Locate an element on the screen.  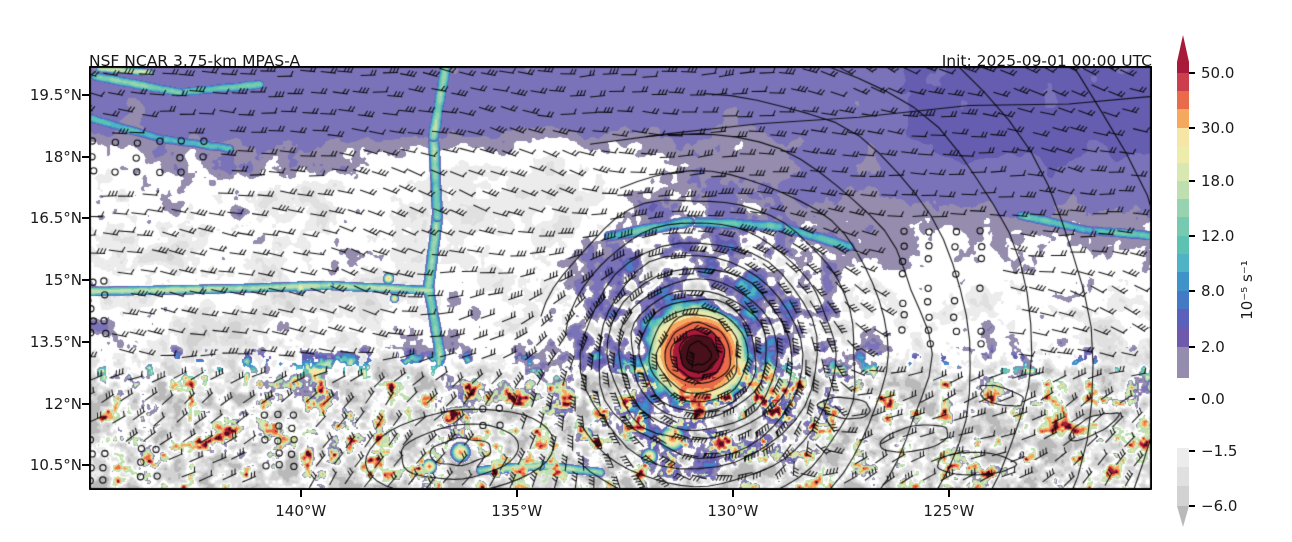
colorbar-tick-label: 12.0 is located at coordinates (1218, 236).